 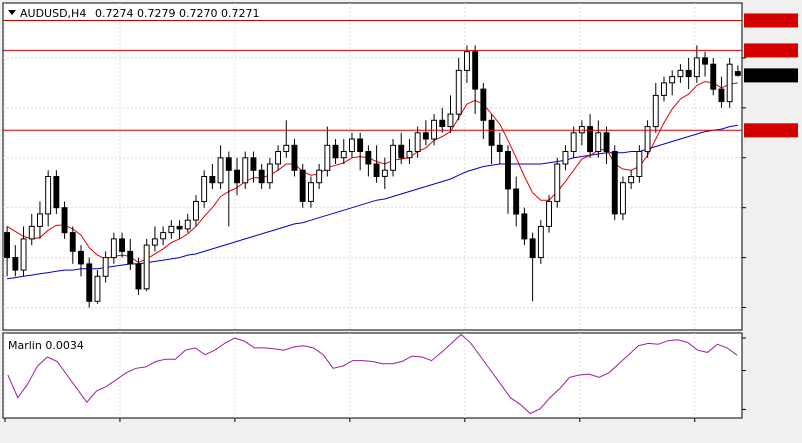 I want to click on chart-header: AUDUSD,H4 0.7274 0.7279 0.7270 0.7271, so click(x=133, y=13).